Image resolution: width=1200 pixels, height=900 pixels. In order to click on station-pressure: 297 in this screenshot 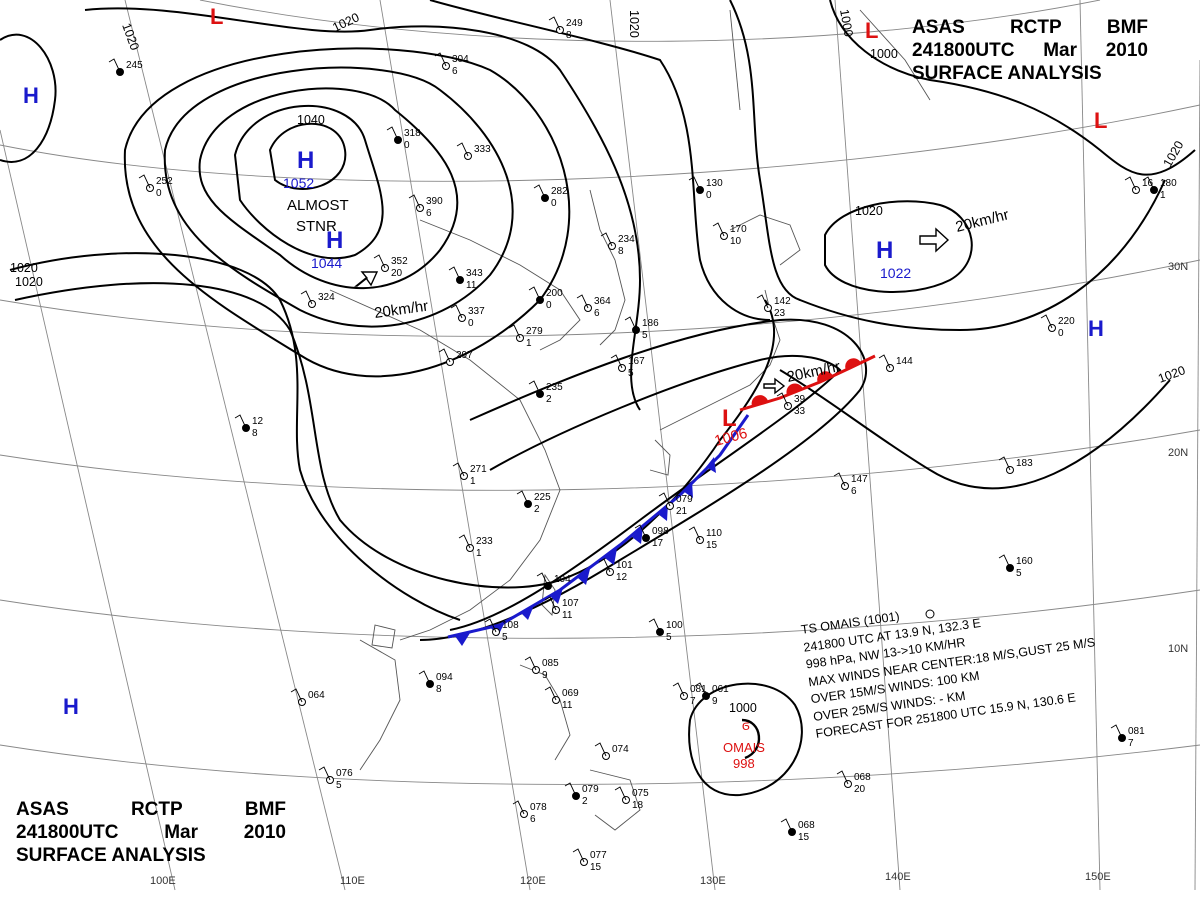, I will do `click(464, 355)`.